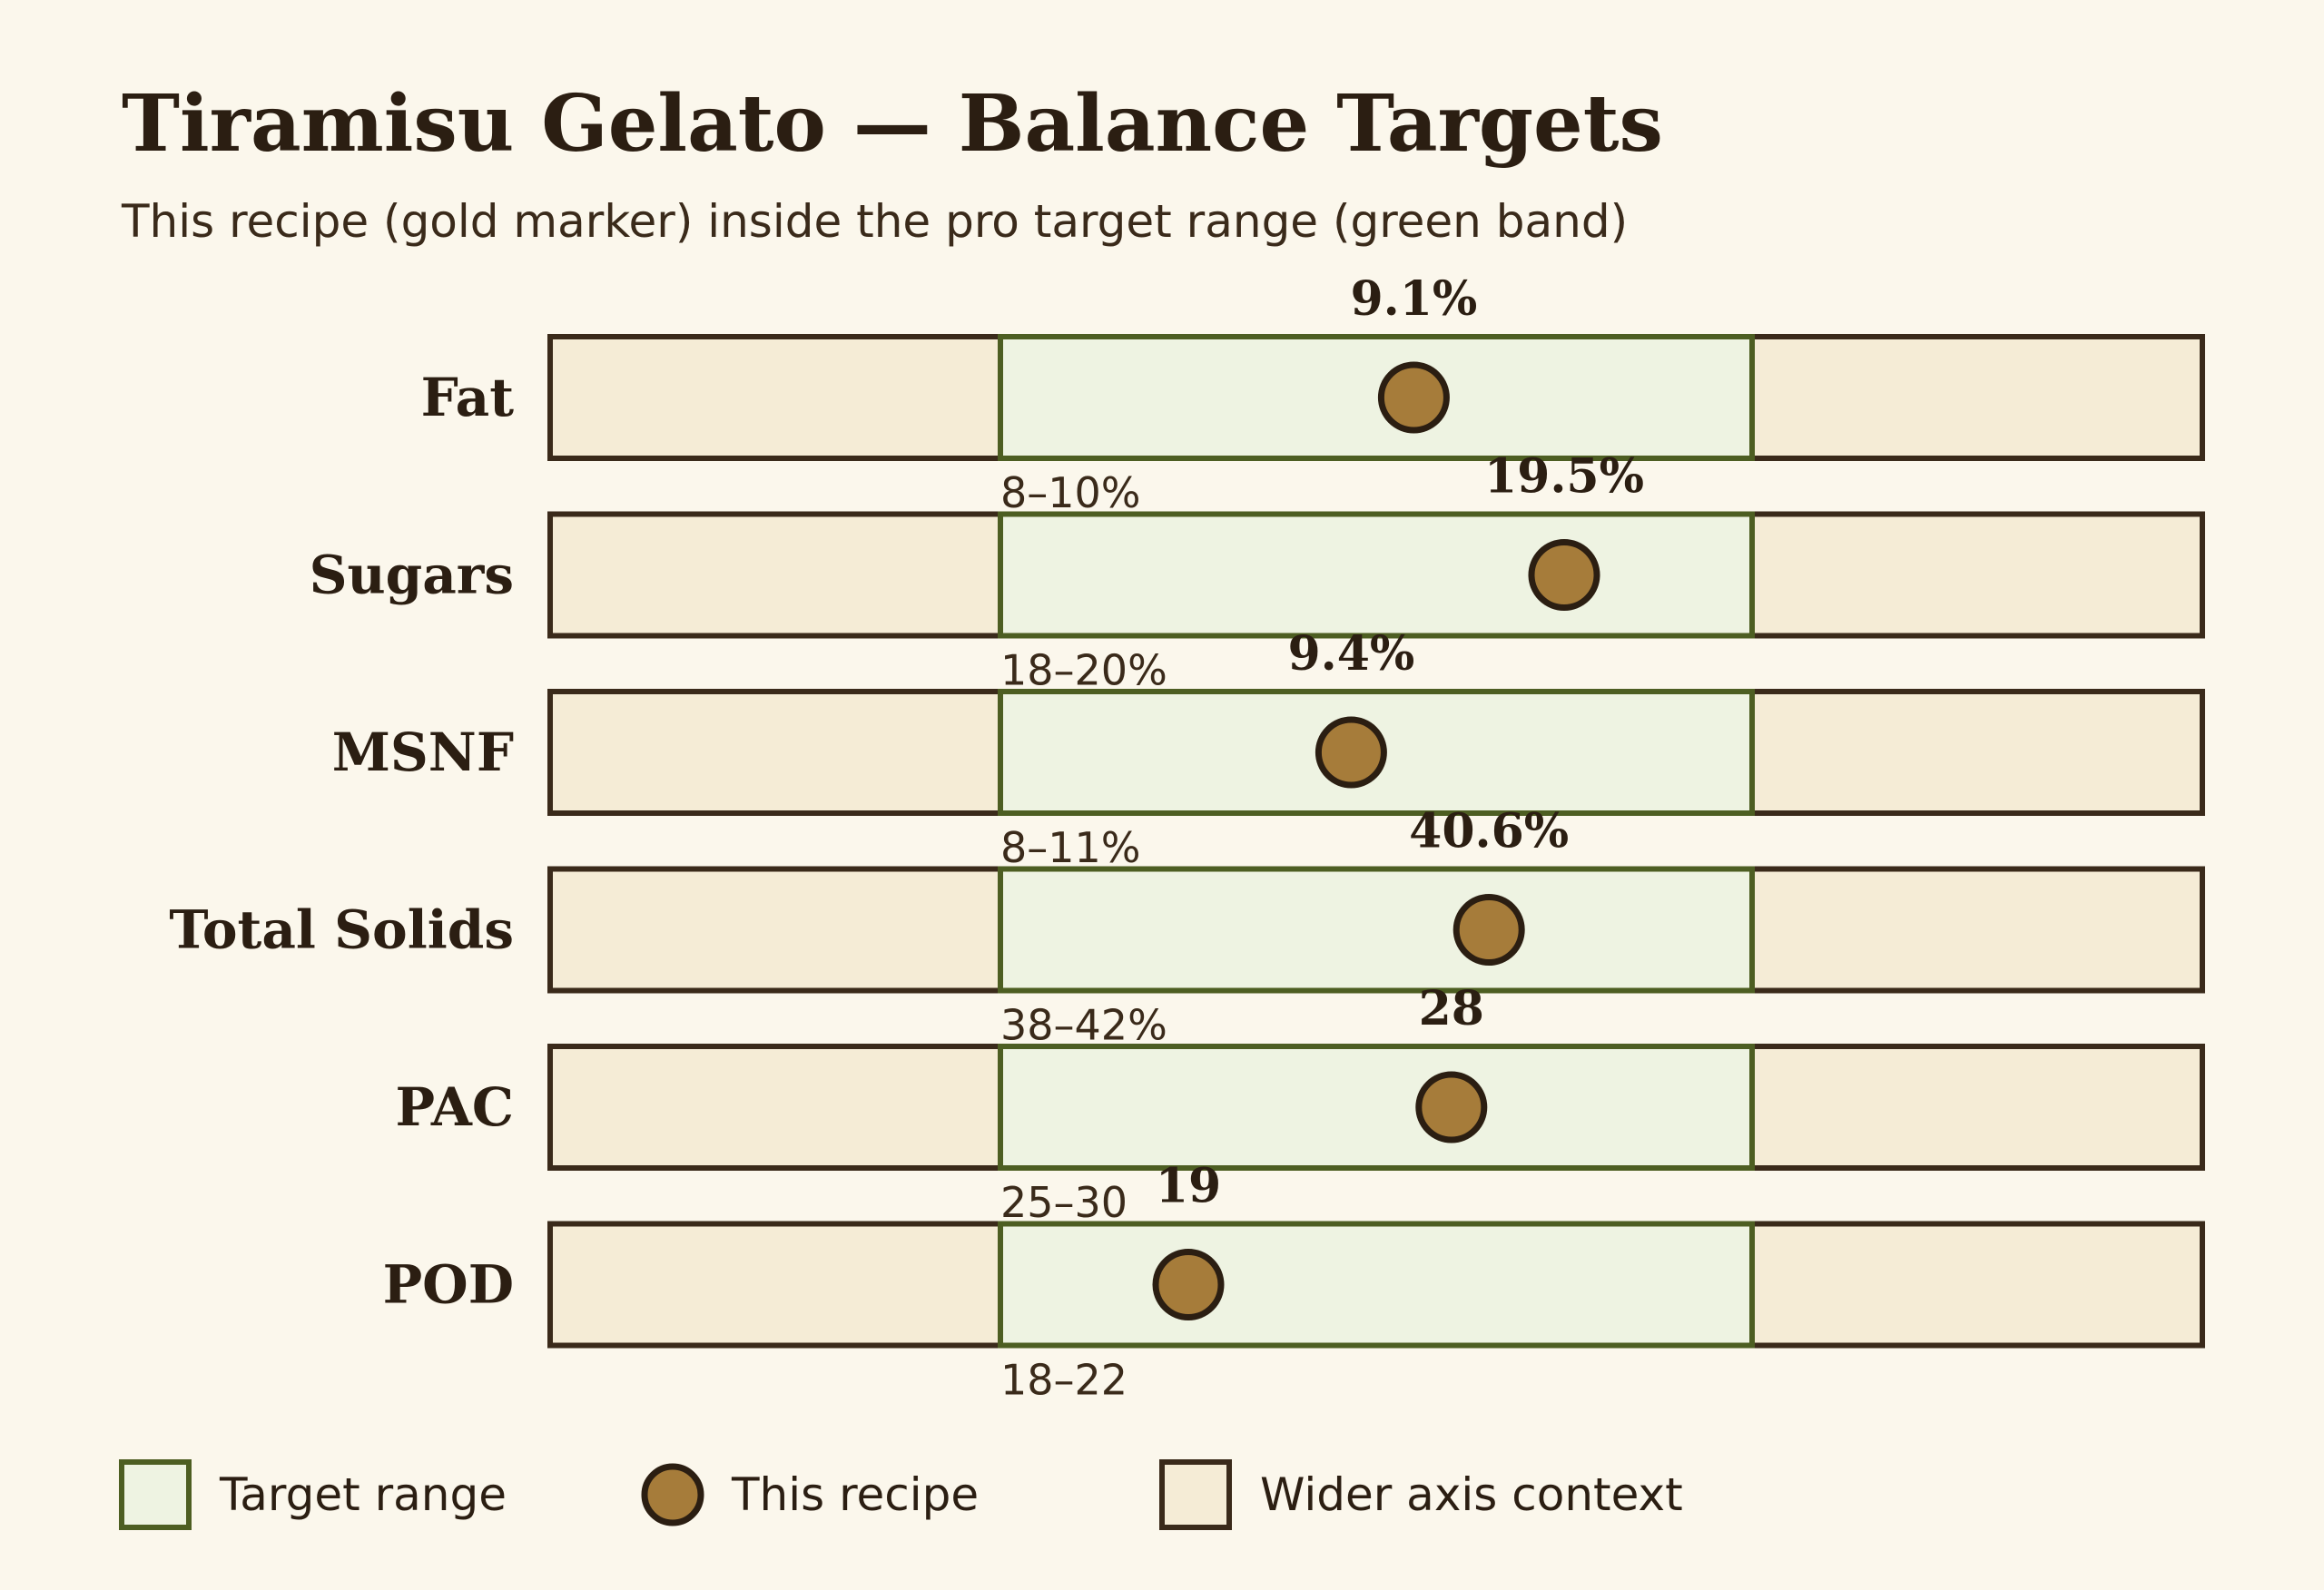 The height and width of the screenshot is (1590, 2324). What do you see at coordinates (1376, 1107) in the screenshot?
I see `target-band-pac` at bounding box center [1376, 1107].